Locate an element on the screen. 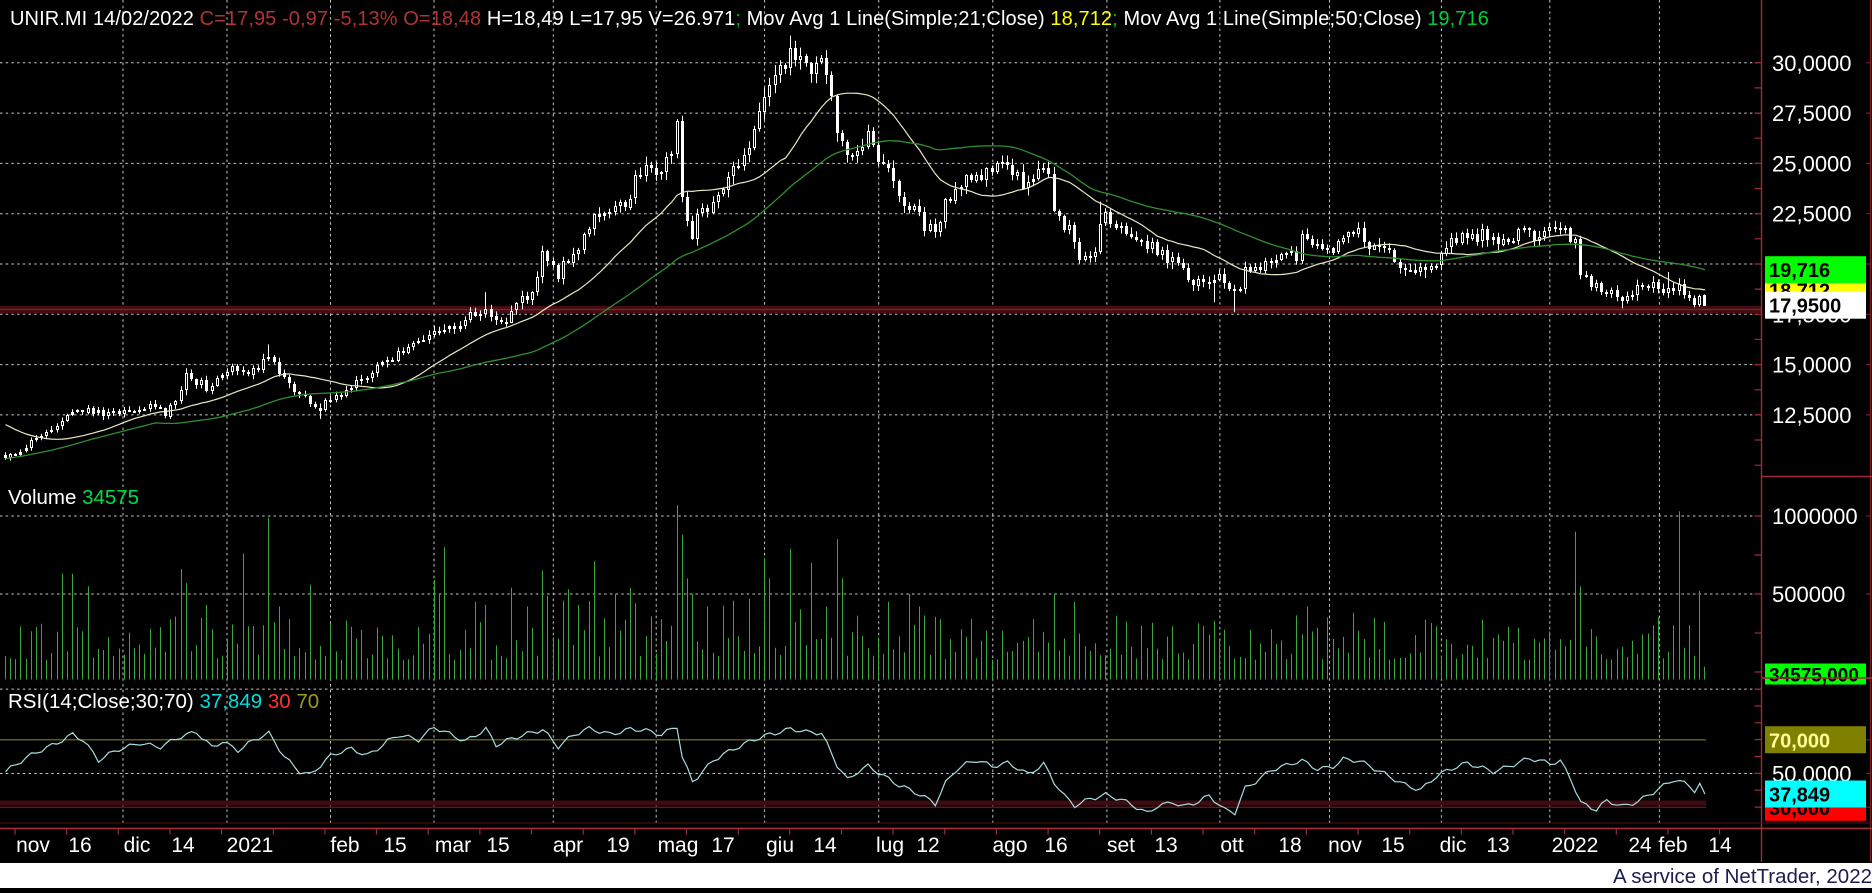 Image resolution: width=1872 pixels, height=893 pixels. svg-text: 34575,000 is located at coordinates (1814, 676).